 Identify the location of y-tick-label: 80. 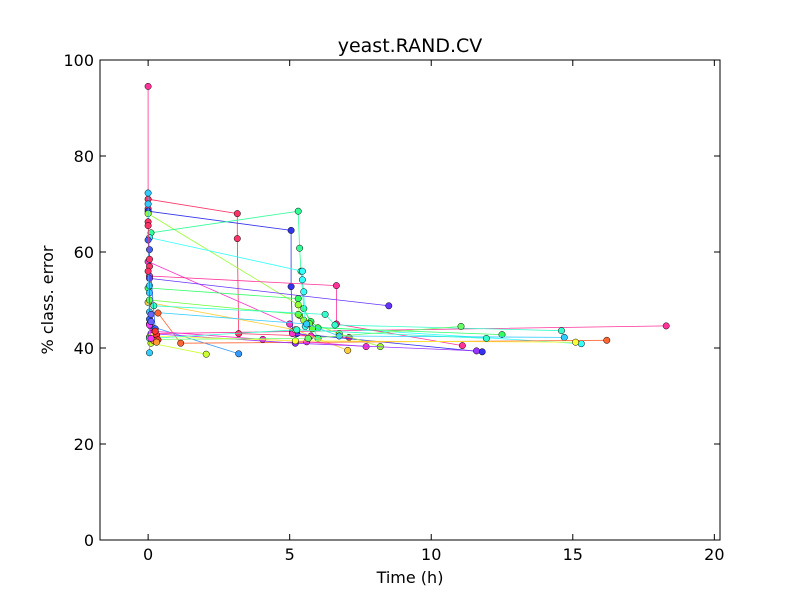
(84, 156).